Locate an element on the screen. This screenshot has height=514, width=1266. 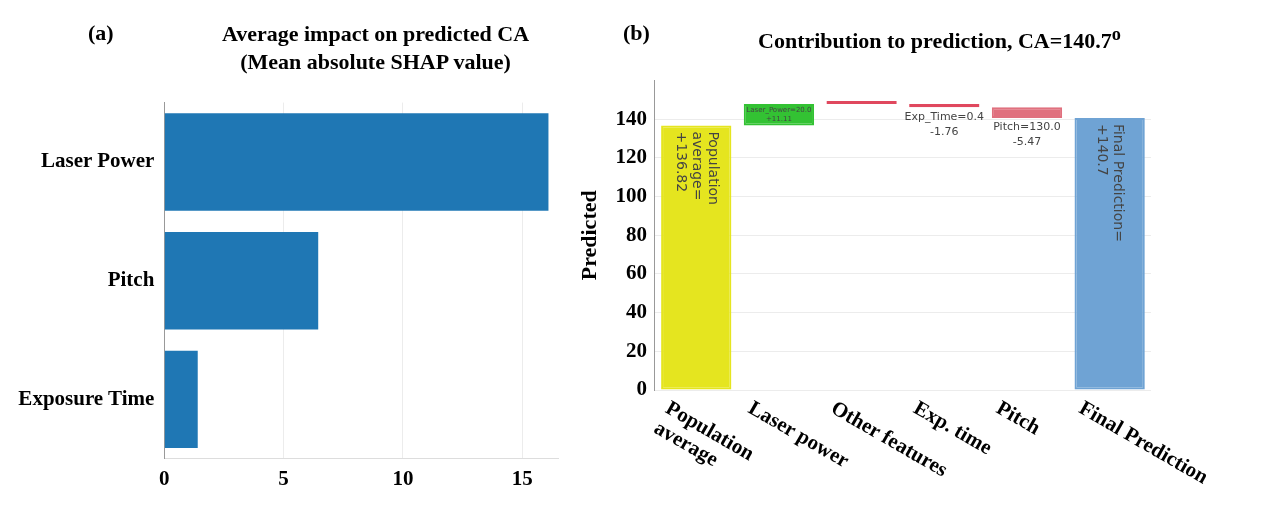
data-label: Final Prediction= +140.7 is located at coordinates (1111, 182).